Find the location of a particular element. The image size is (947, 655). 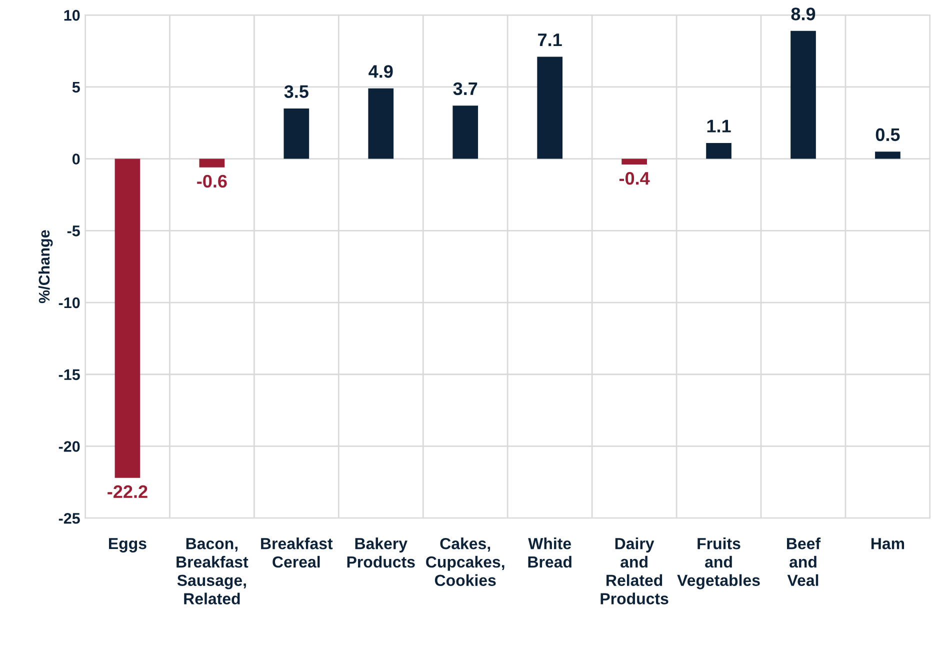

x-tick-label: Eggs is located at coordinates (127, 545).